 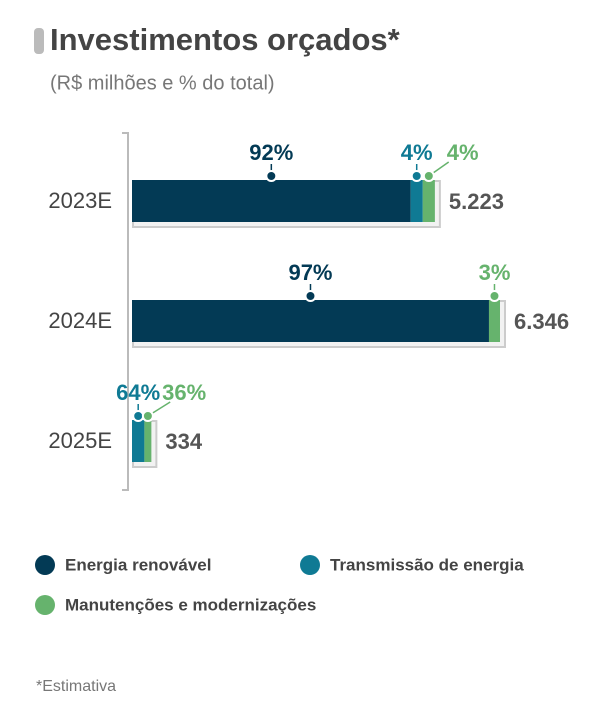 I want to click on total-label: 6.346, so click(x=541, y=321).